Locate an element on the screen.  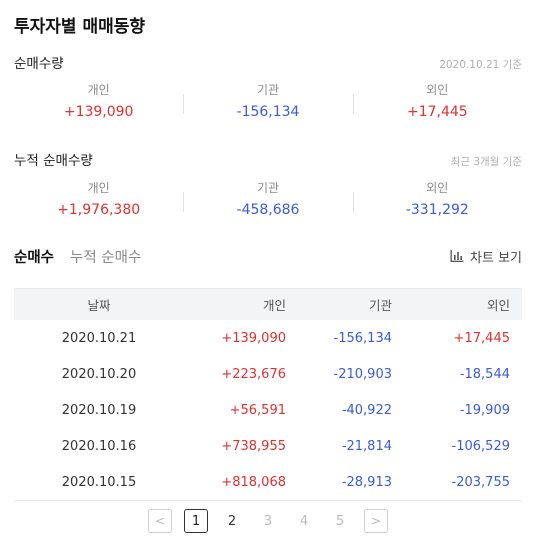
bar-chart-icon is located at coordinates (457, 256).